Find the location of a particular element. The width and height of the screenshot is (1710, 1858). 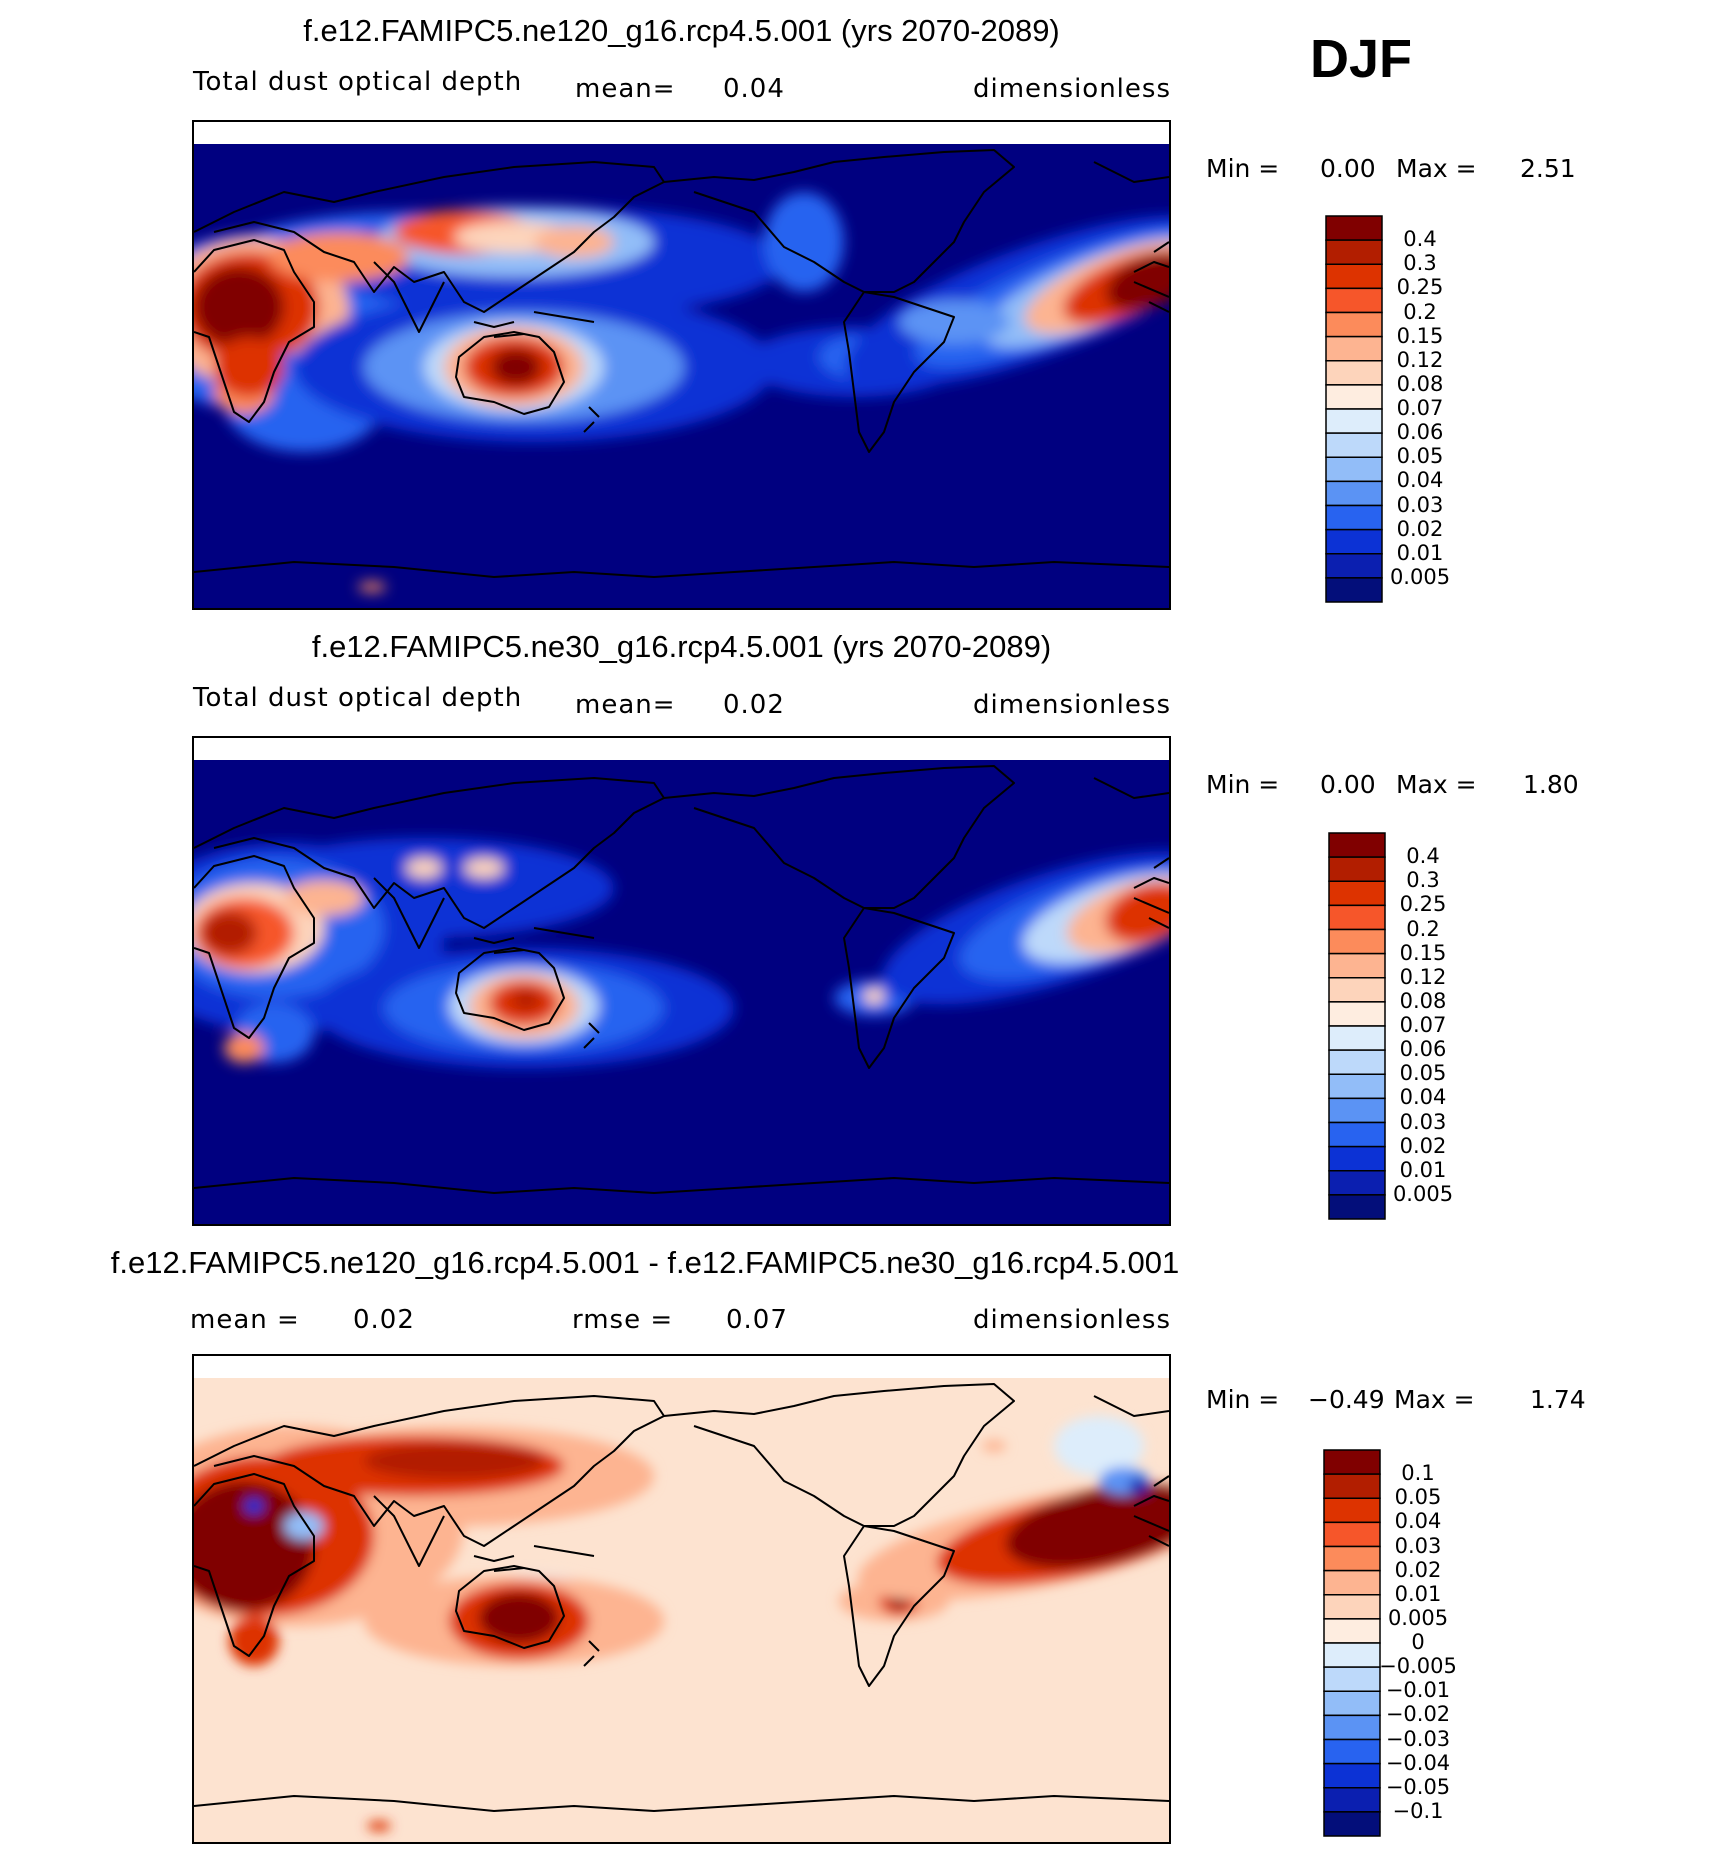

colorbar-tick-label: −0.02 is located at coordinates (1418, 1714).